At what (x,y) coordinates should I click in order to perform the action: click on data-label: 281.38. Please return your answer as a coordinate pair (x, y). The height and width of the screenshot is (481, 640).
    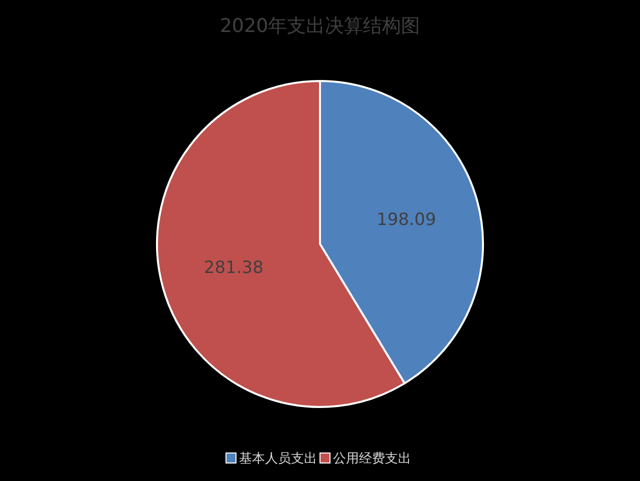
    Looking at the image, I should click on (234, 268).